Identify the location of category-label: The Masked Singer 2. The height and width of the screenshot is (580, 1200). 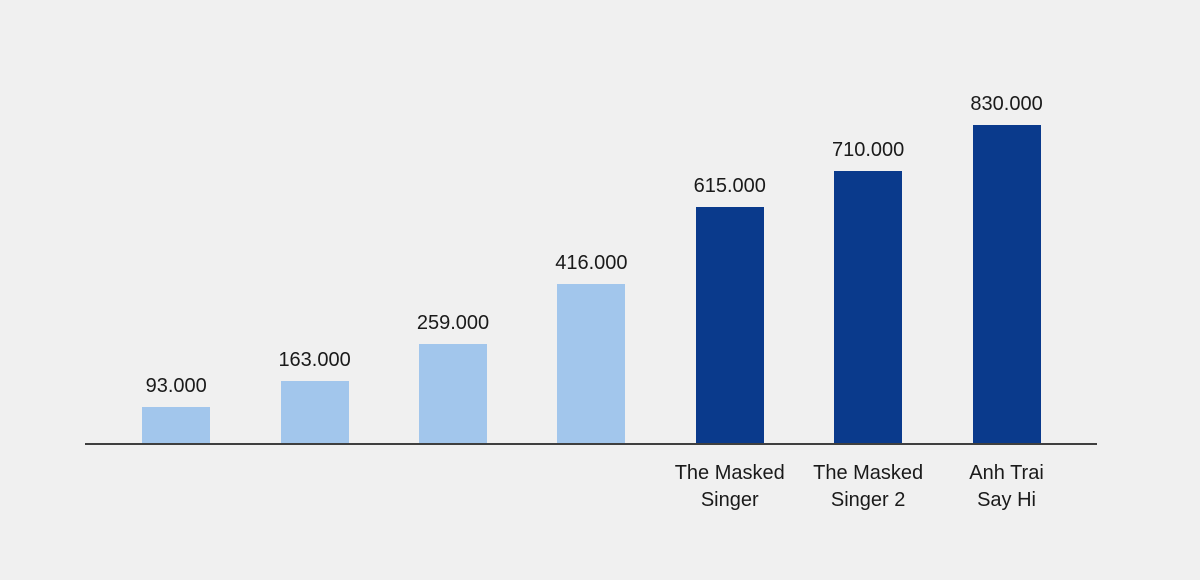
(868, 486).